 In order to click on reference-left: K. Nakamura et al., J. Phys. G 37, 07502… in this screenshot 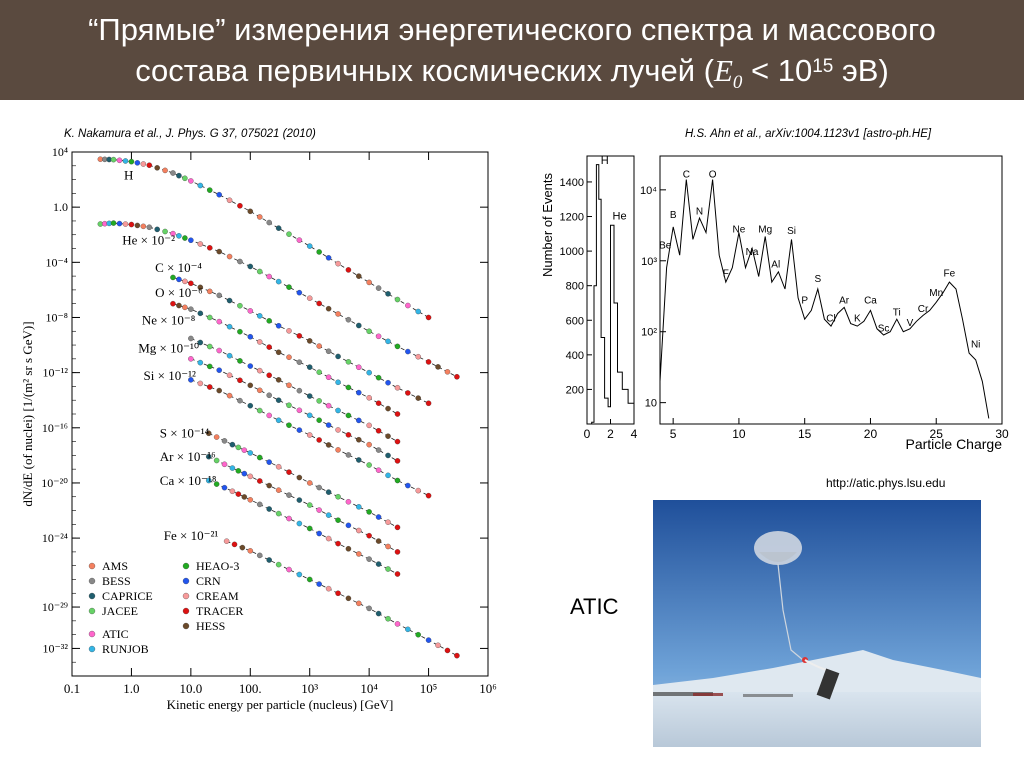, I will do `click(190, 134)`.